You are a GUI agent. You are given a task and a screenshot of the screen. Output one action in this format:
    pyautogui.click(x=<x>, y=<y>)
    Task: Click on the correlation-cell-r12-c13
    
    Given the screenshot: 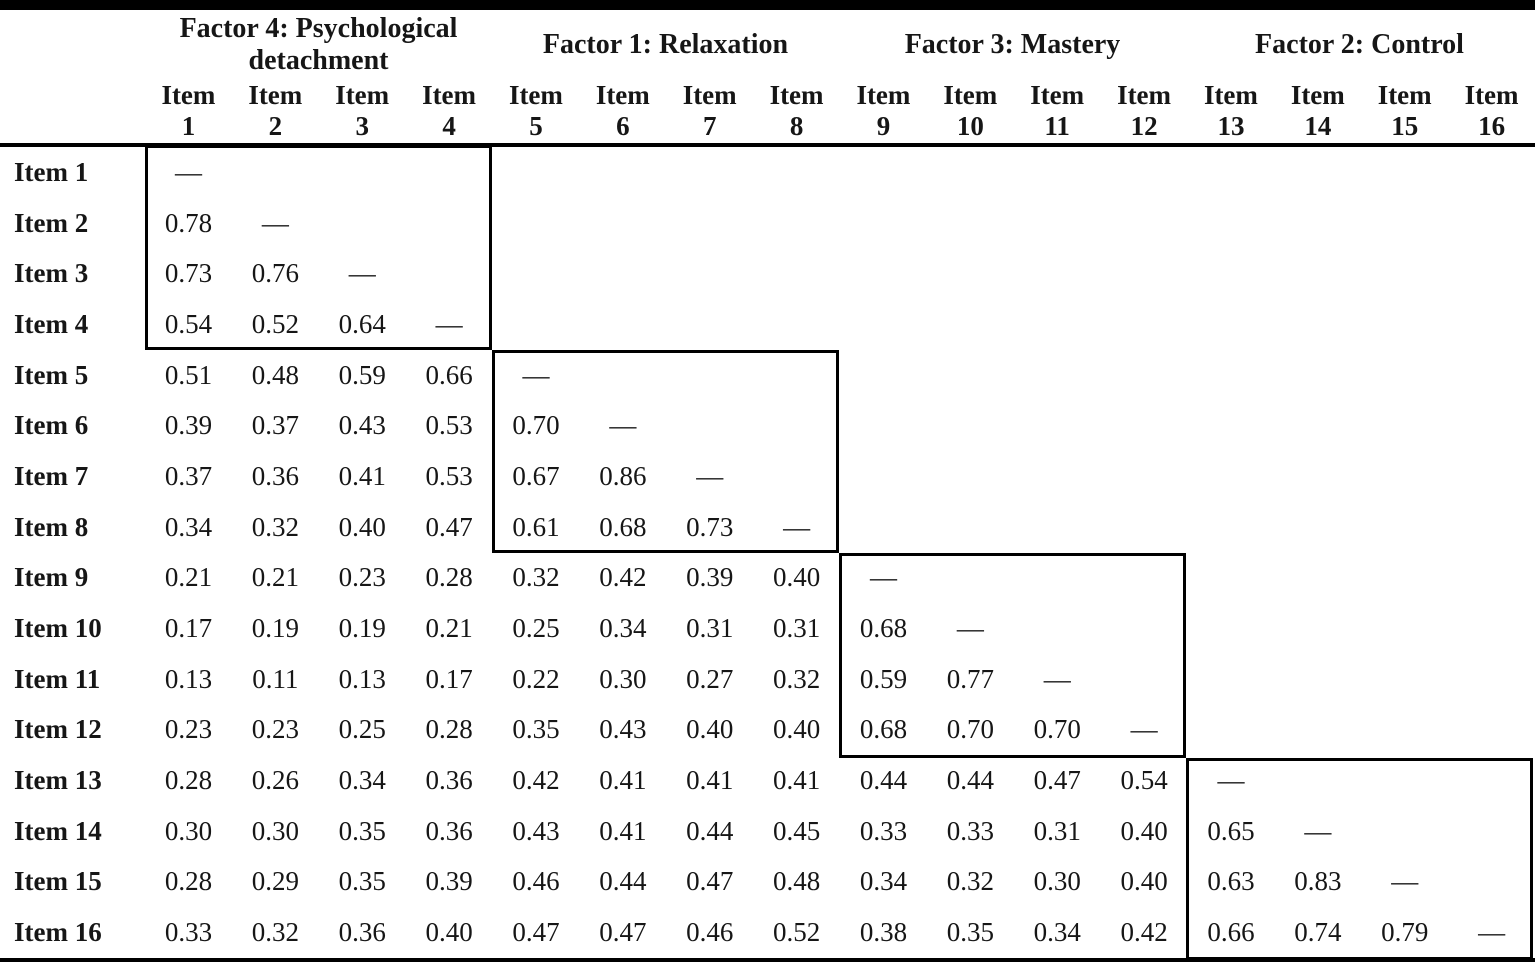 What is the action you would take?
    pyautogui.click(x=1231, y=730)
    